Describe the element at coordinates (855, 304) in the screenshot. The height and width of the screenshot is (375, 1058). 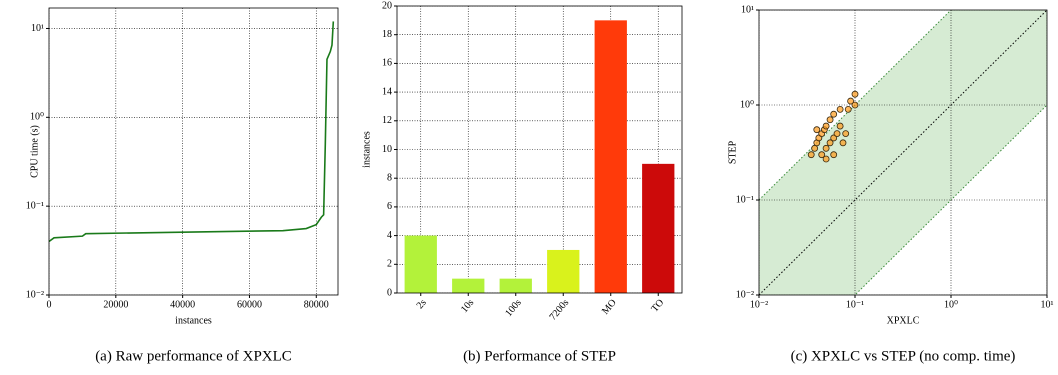
I see `x-tick-label: 10⁻¹` at that location.